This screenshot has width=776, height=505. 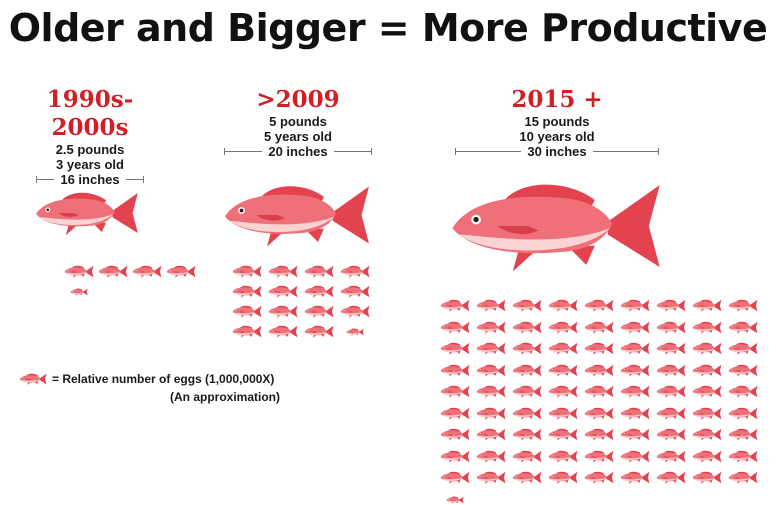 I want to click on era-length-indicator: 30 inches, so click(x=557, y=151).